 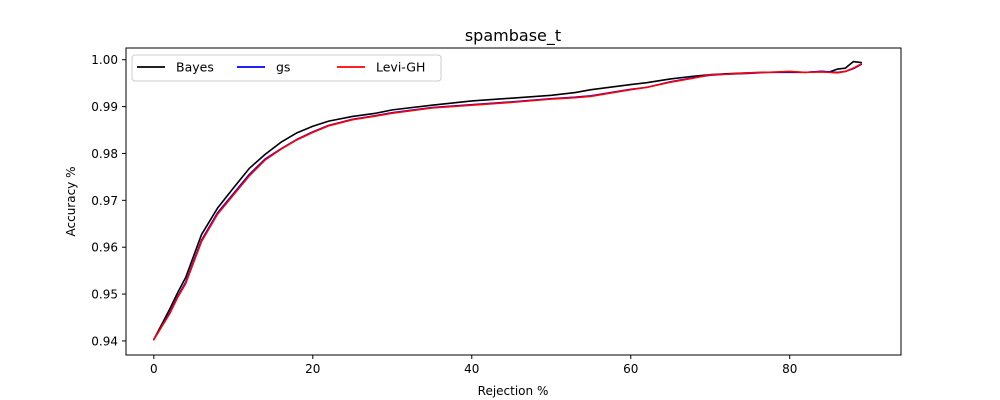 What do you see at coordinates (195, 67) in the screenshot?
I see `legend-label-0: Bayes` at bounding box center [195, 67].